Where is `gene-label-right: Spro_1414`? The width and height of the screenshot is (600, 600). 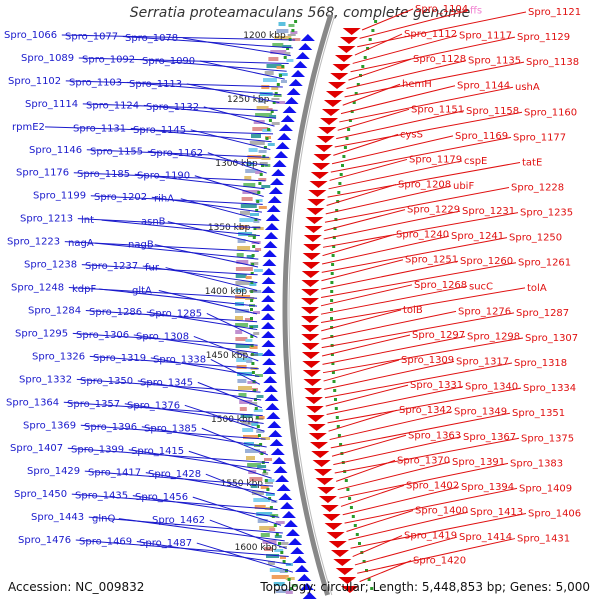
gene-label-right: Spro_1414 is located at coordinates (485, 537).